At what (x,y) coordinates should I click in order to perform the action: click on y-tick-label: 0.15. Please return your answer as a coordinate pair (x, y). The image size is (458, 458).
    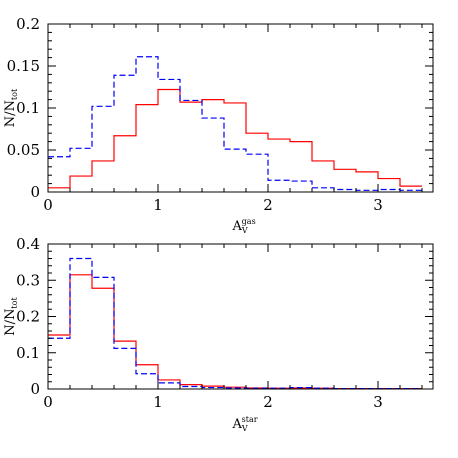
    Looking at the image, I should click on (23, 66).